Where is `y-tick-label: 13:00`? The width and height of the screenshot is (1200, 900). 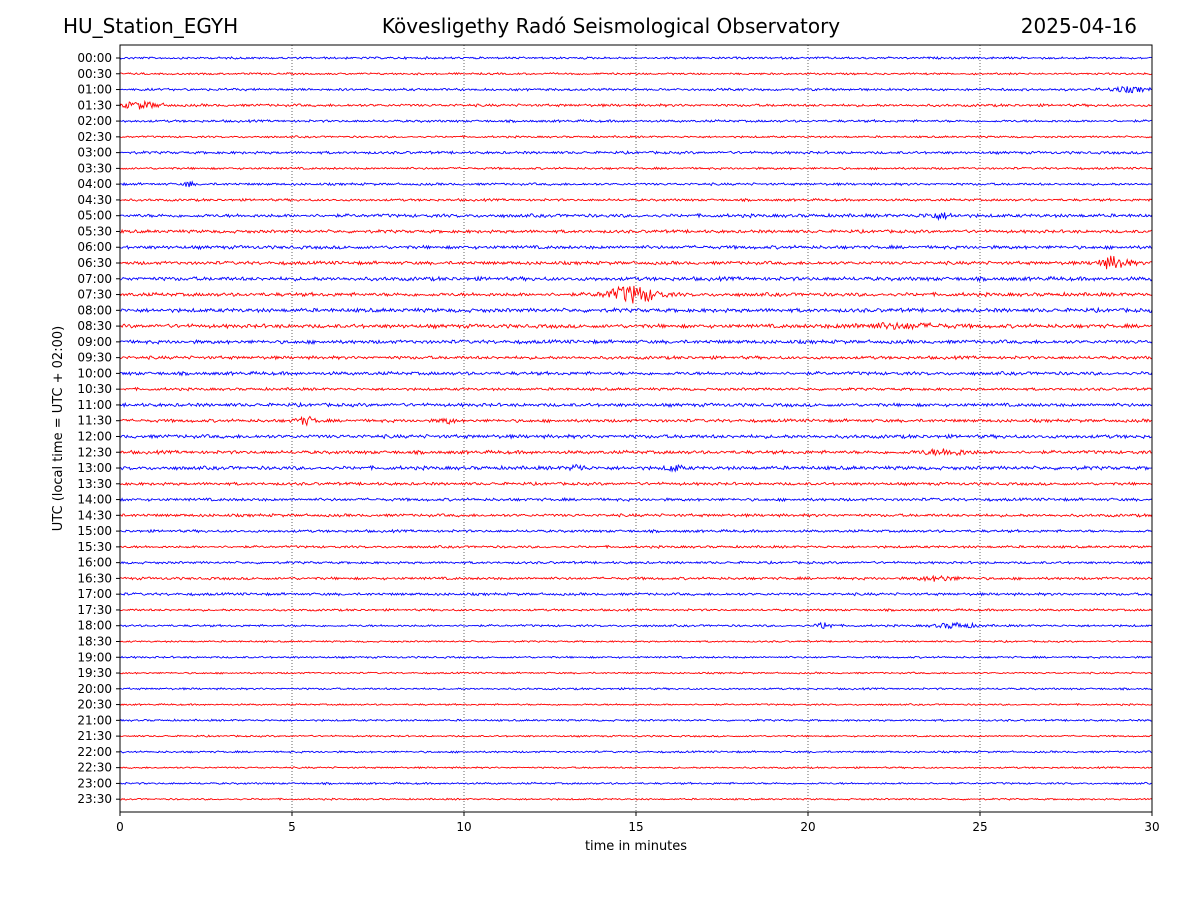 y-tick-label: 13:00 is located at coordinates (94, 468).